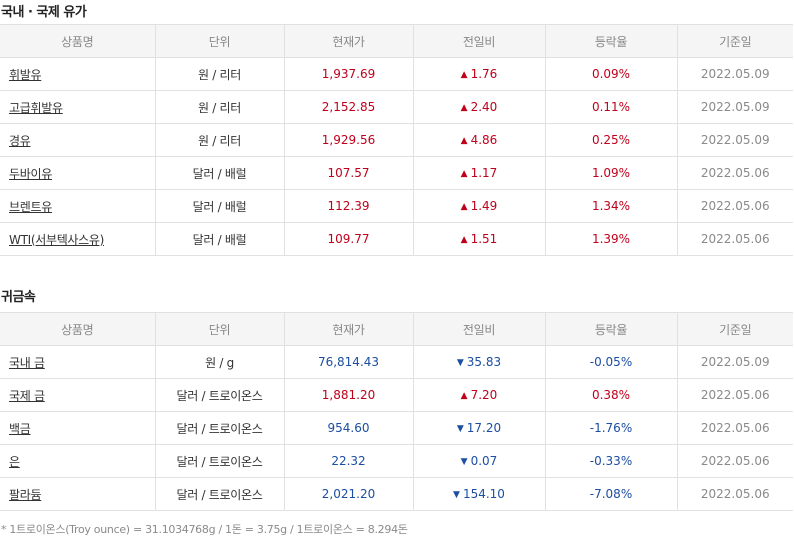 The image size is (794, 539). I want to click on unit-cell: 원 / g, so click(219, 362).